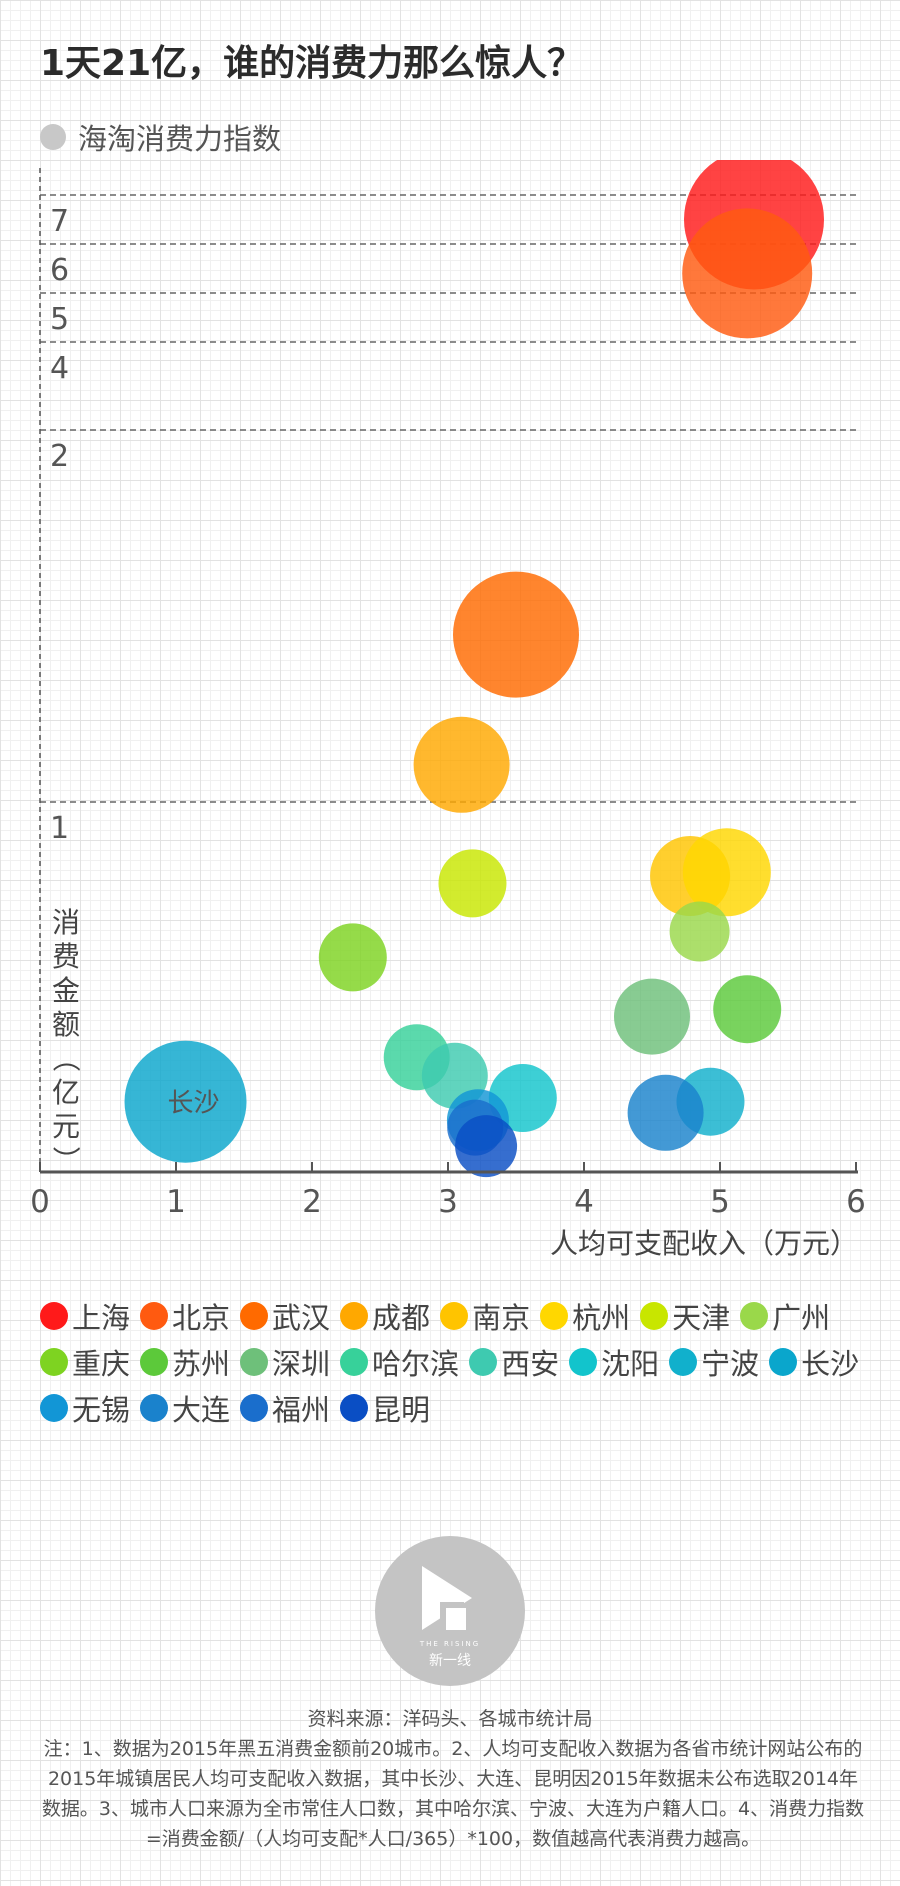 Image resolution: width=900 pixels, height=1886 pixels. I want to click on legend-item-西安: 西安, so click(514, 1362).